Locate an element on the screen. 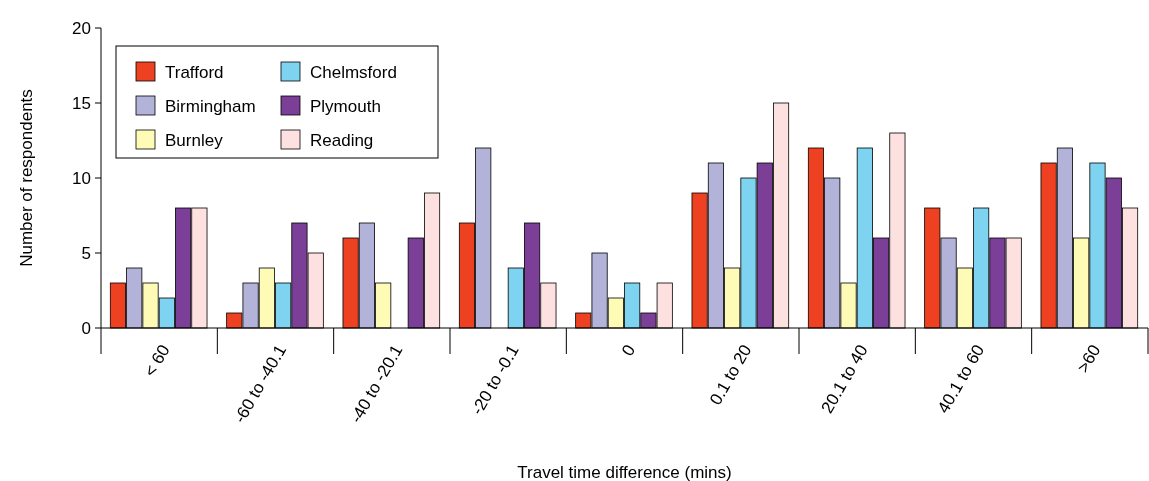  x-tick-label: 0.1 to 20 is located at coordinates (730, 375).